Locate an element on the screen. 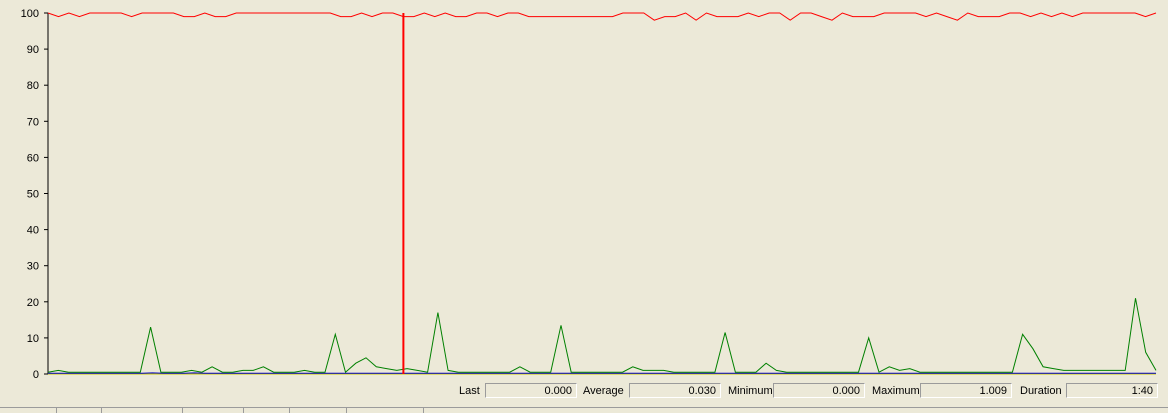 This screenshot has width=1168, height=413. minimum-value-field: 0.000 is located at coordinates (819, 390).